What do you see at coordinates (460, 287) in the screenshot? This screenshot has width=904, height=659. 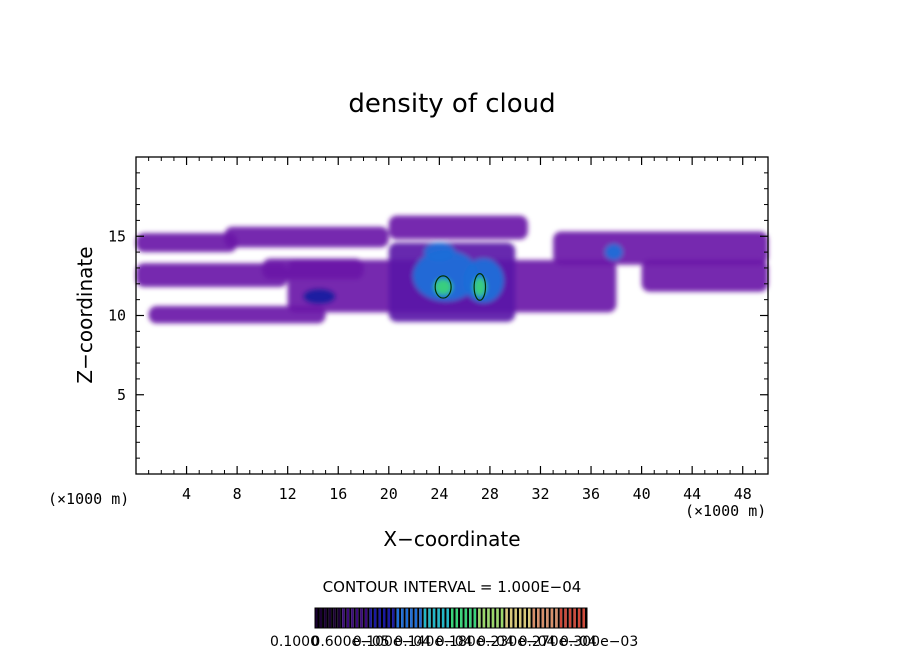 I see `contour-lines` at bounding box center [460, 287].